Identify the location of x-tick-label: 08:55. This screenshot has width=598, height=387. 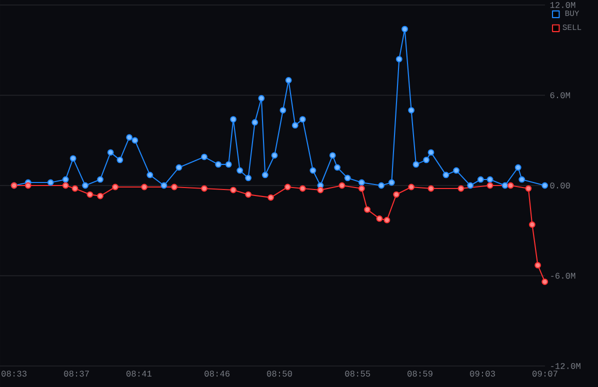
(357, 373).